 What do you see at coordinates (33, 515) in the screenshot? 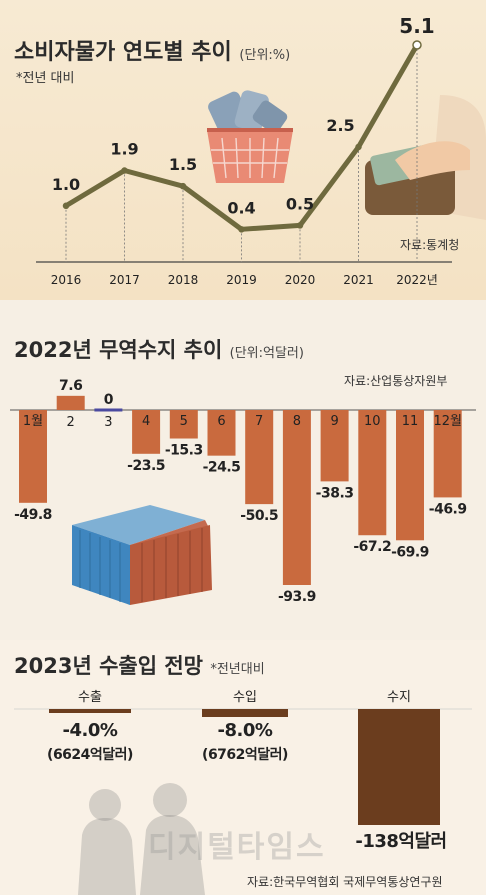
I see `trade-value-label-0: -49.8` at bounding box center [33, 515].